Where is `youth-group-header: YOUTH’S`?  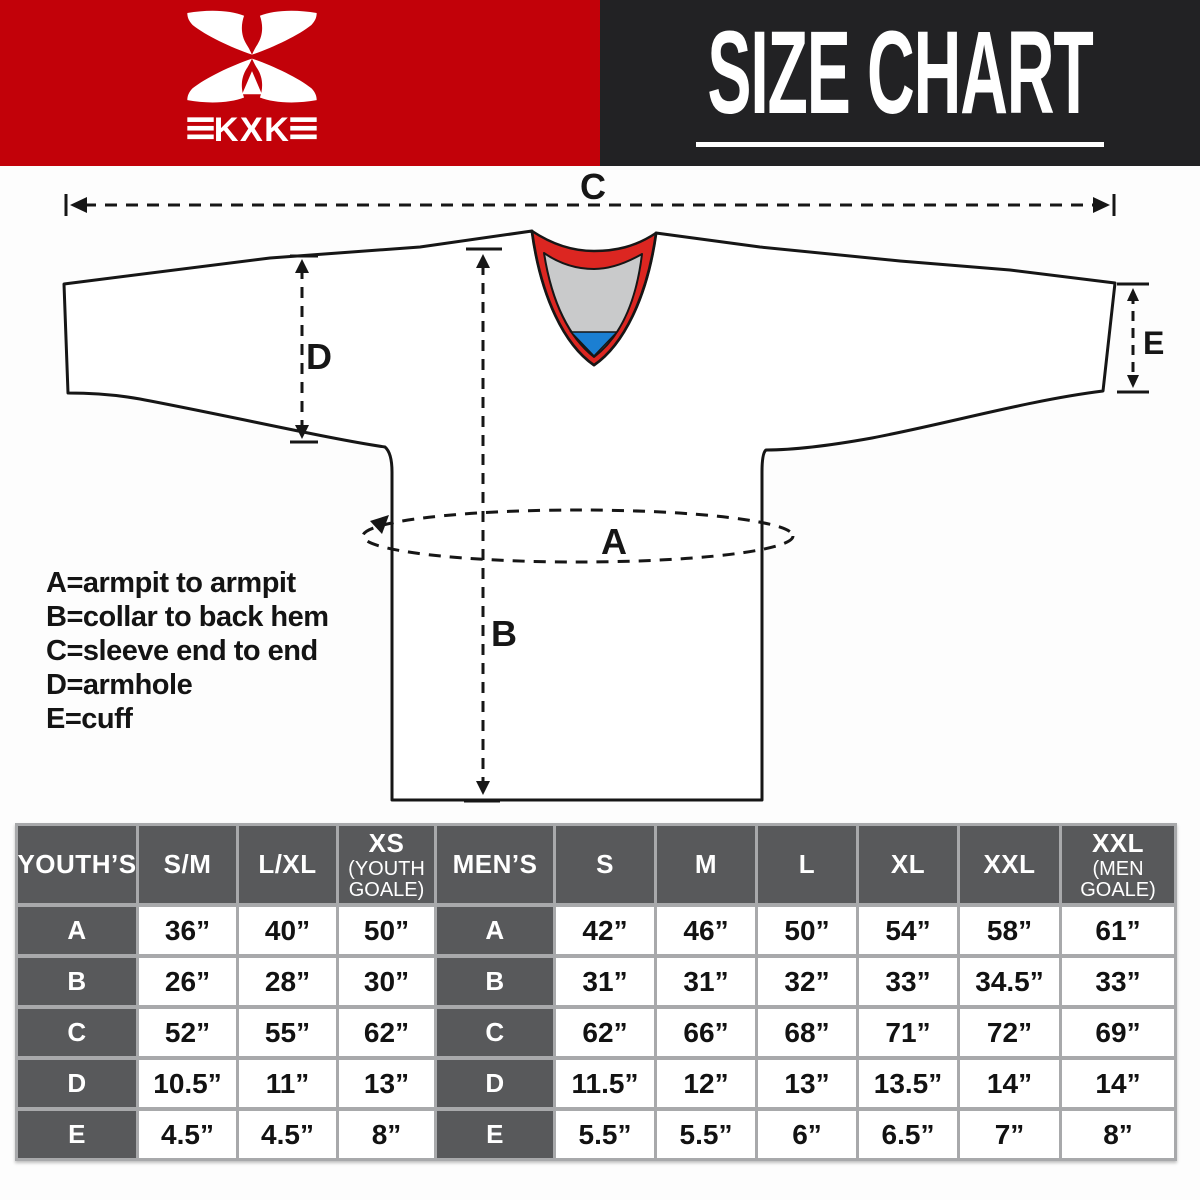 youth-group-header: YOUTH’S is located at coordinates (76, 864).